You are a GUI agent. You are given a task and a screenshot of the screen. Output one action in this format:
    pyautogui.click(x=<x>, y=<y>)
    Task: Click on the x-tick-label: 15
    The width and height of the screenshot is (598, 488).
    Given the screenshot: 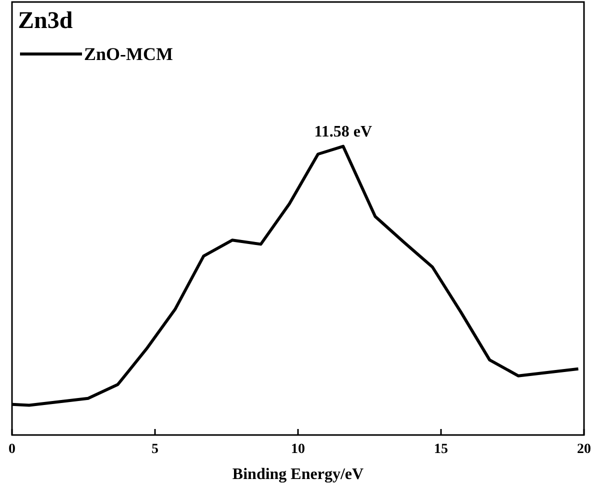 What is the action you would take?
    pyautogui.click(x=441, y=449)
    